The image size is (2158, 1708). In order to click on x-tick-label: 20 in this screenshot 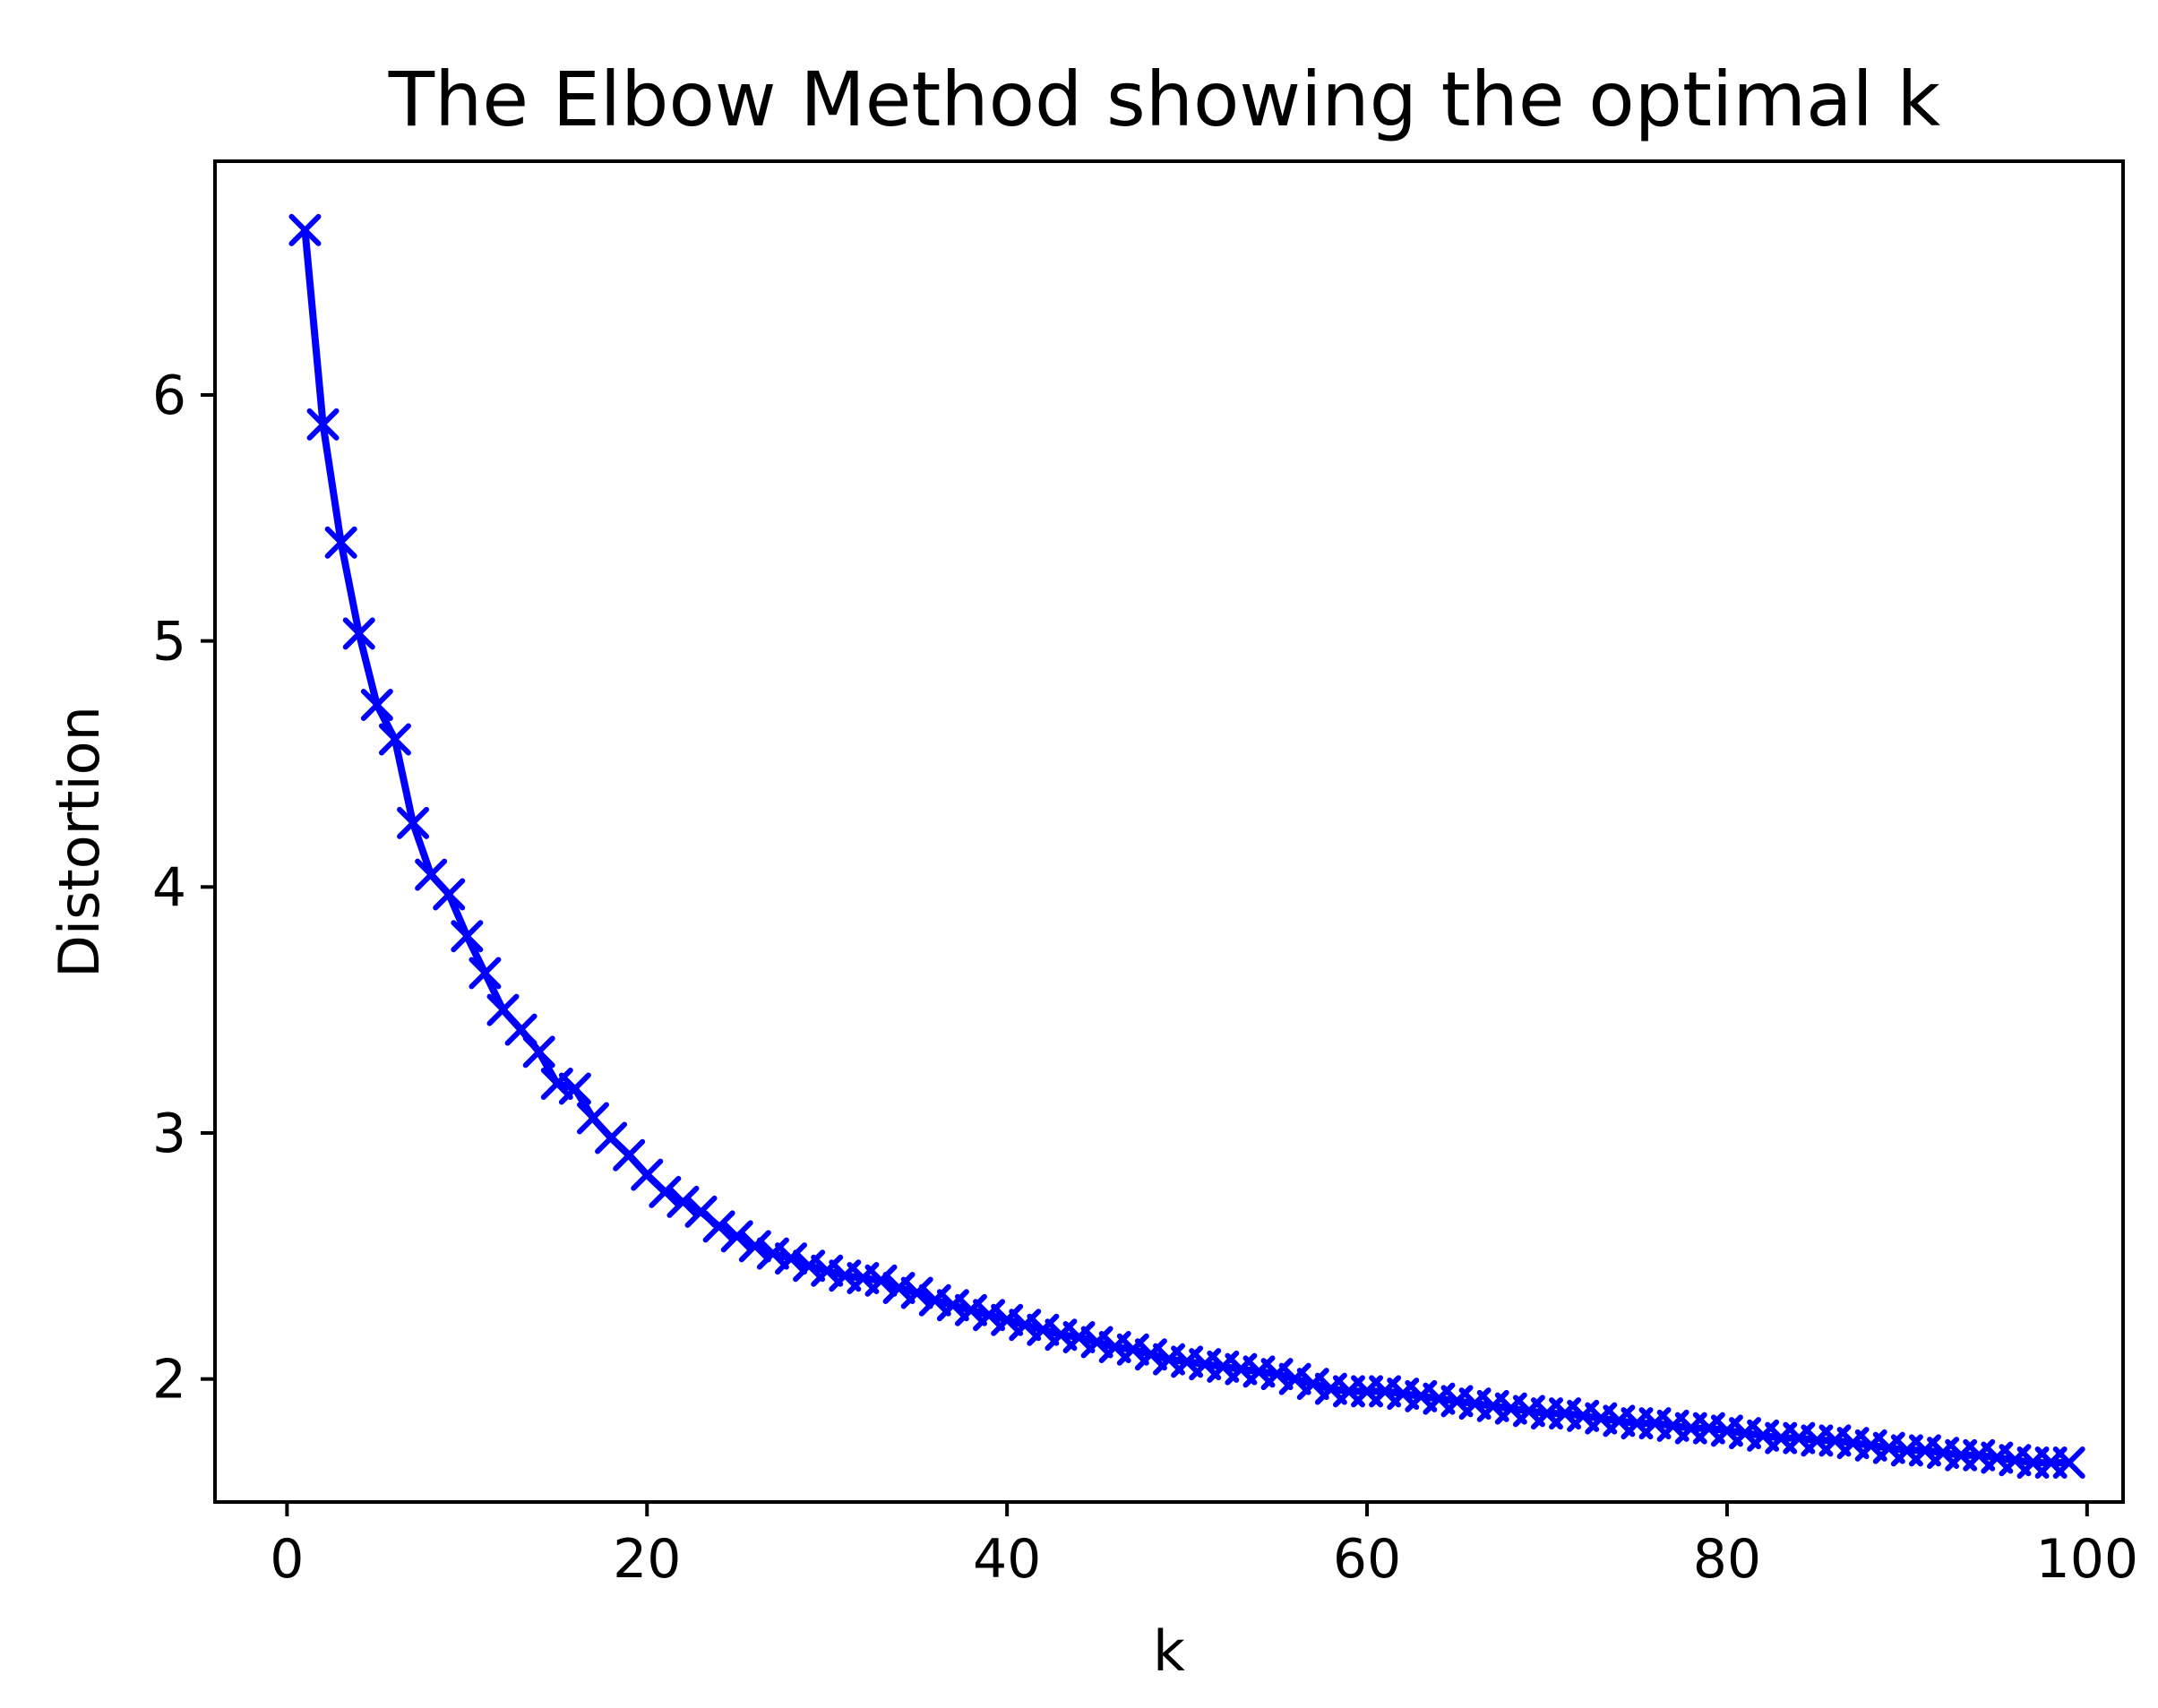, I will do `click(647, 1559)`.